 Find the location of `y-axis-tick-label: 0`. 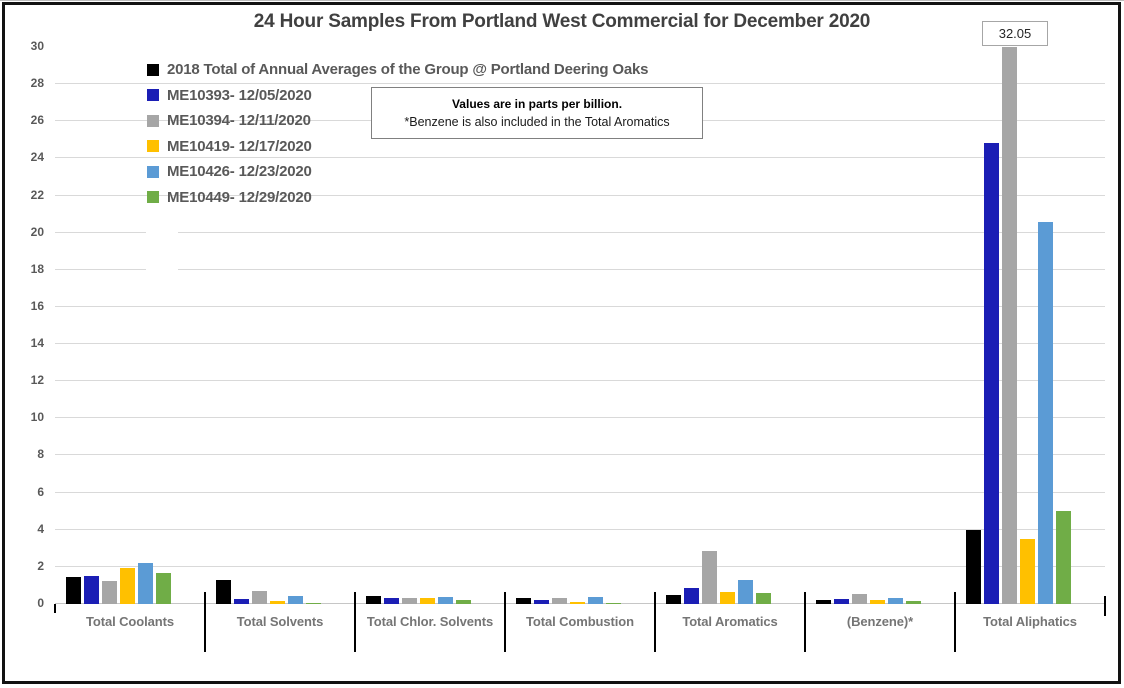

y-axis-tick-label: 0 is located at coordinates (40, 603).